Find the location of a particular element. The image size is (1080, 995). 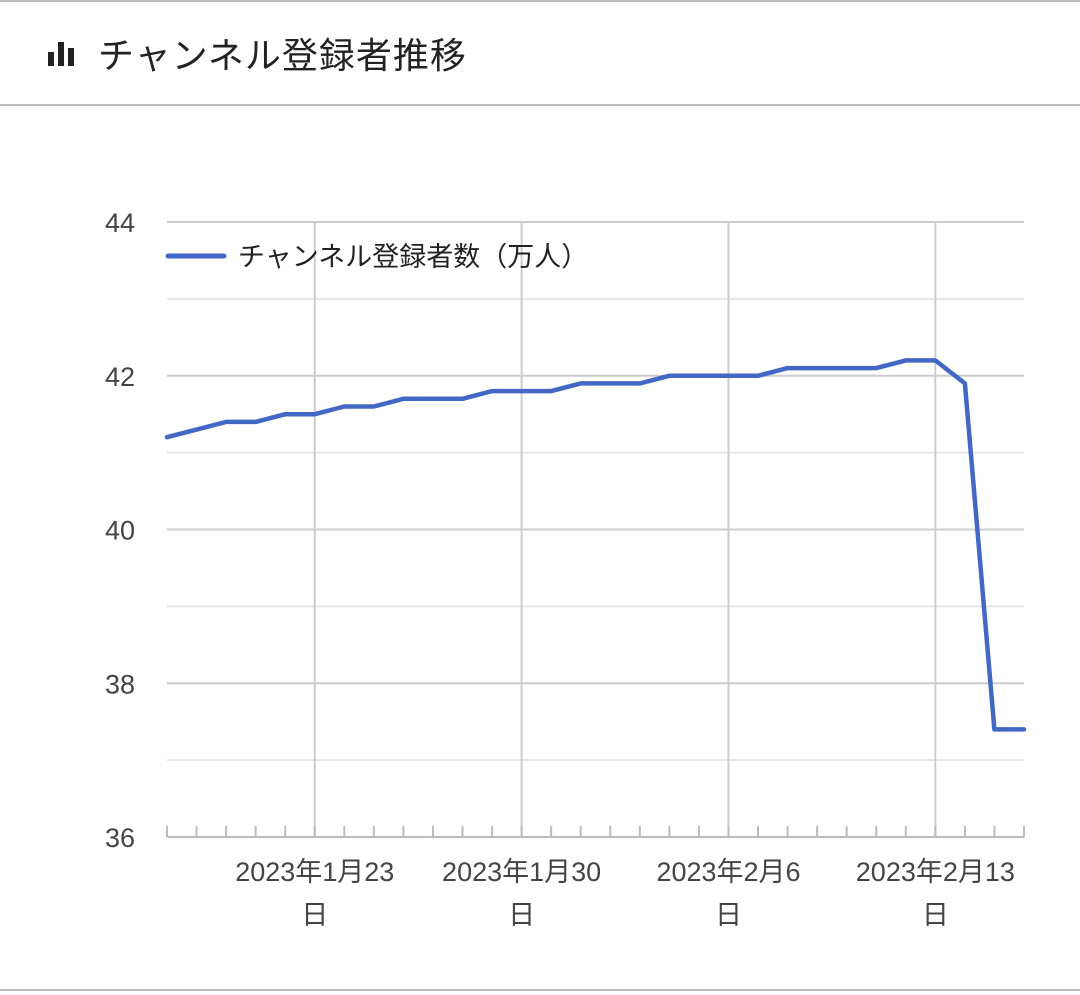

x-tick-label: 2023年1月30 is located at coordinates (521, 872).